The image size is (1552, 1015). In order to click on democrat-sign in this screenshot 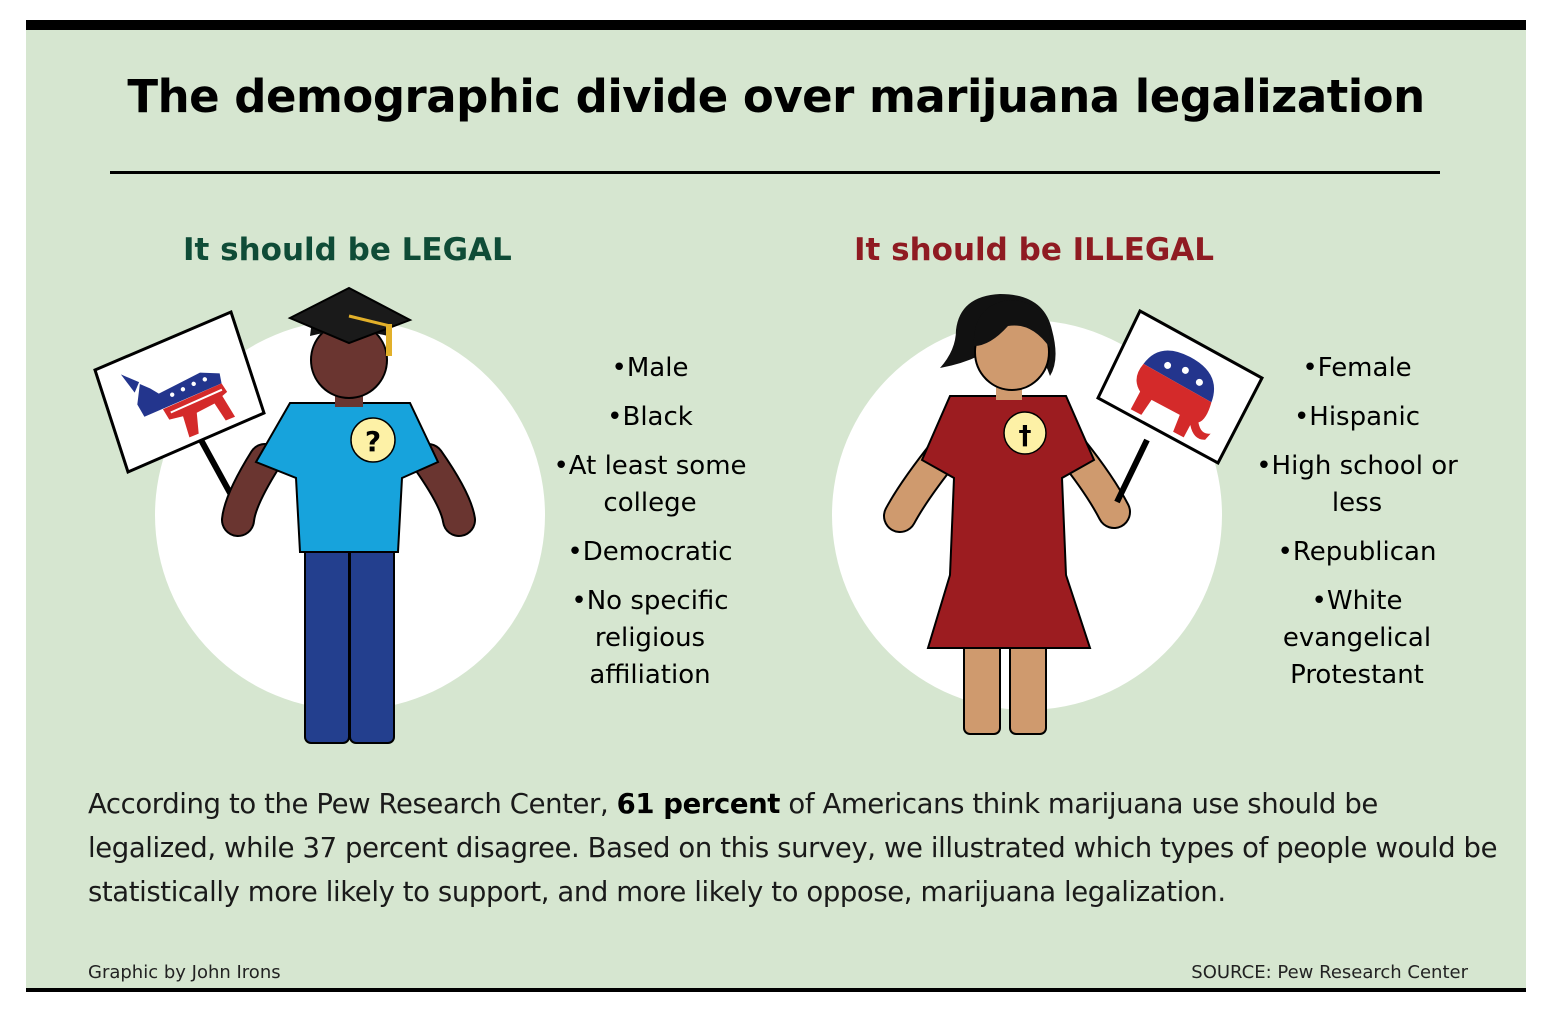, I will do `click(179, 392)`.